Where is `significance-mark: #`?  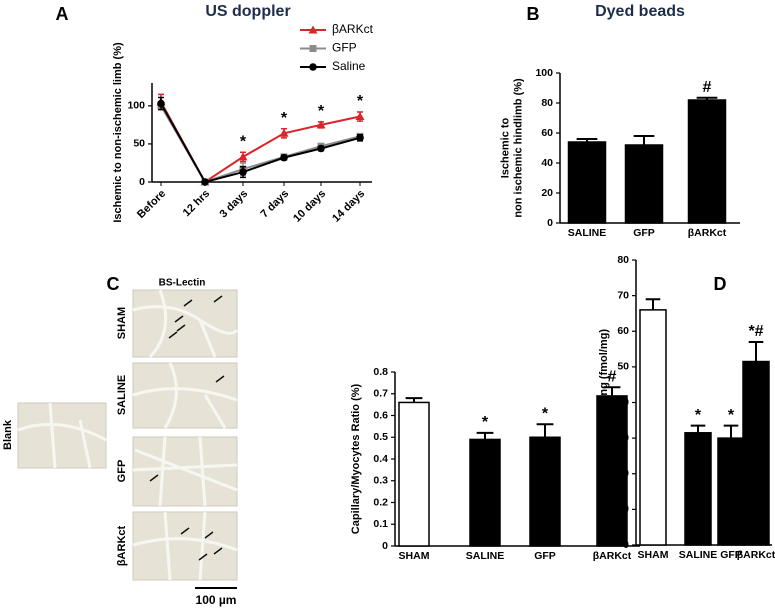
significance-mark: # is located at coordinates (707, 87).